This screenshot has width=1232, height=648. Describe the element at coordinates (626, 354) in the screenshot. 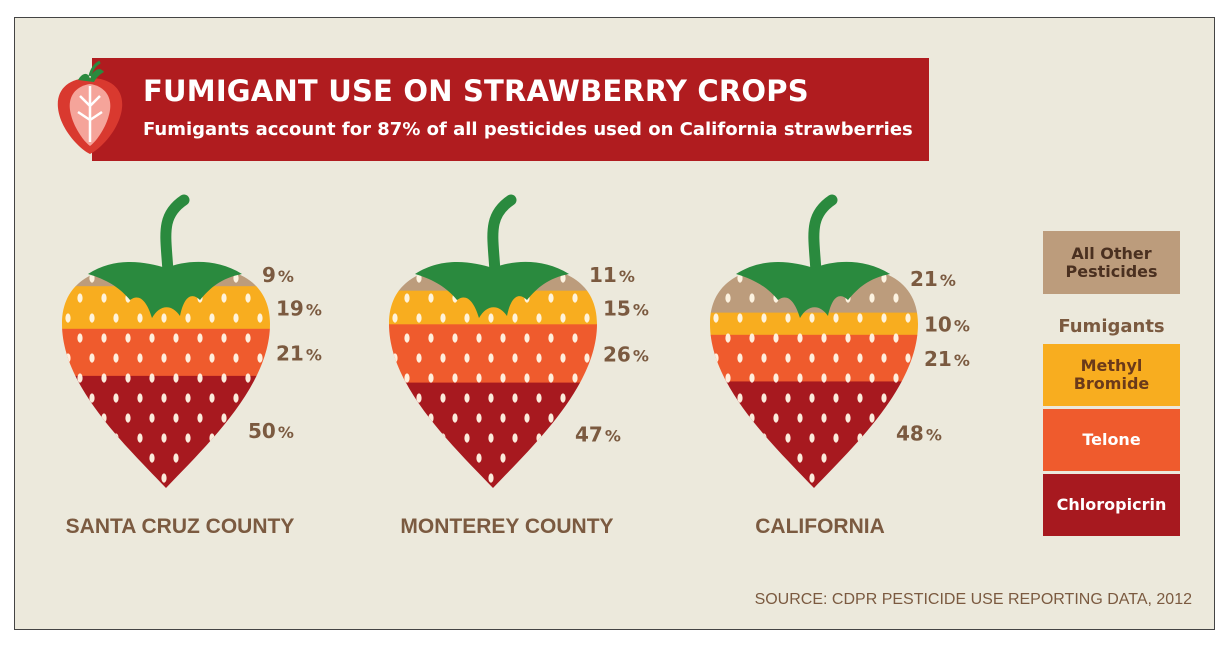

I see `value-label: 26%` at that location.